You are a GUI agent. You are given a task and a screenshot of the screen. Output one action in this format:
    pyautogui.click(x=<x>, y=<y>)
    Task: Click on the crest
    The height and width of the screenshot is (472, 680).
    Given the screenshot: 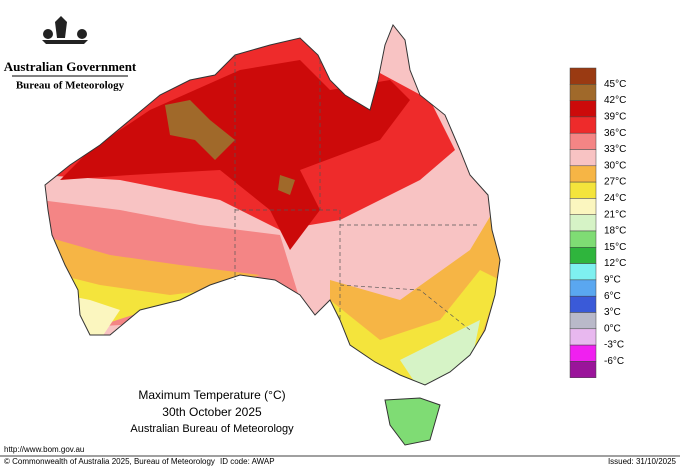 What is the action you would take?
    pyautogui.click(x=65, y=30)
    